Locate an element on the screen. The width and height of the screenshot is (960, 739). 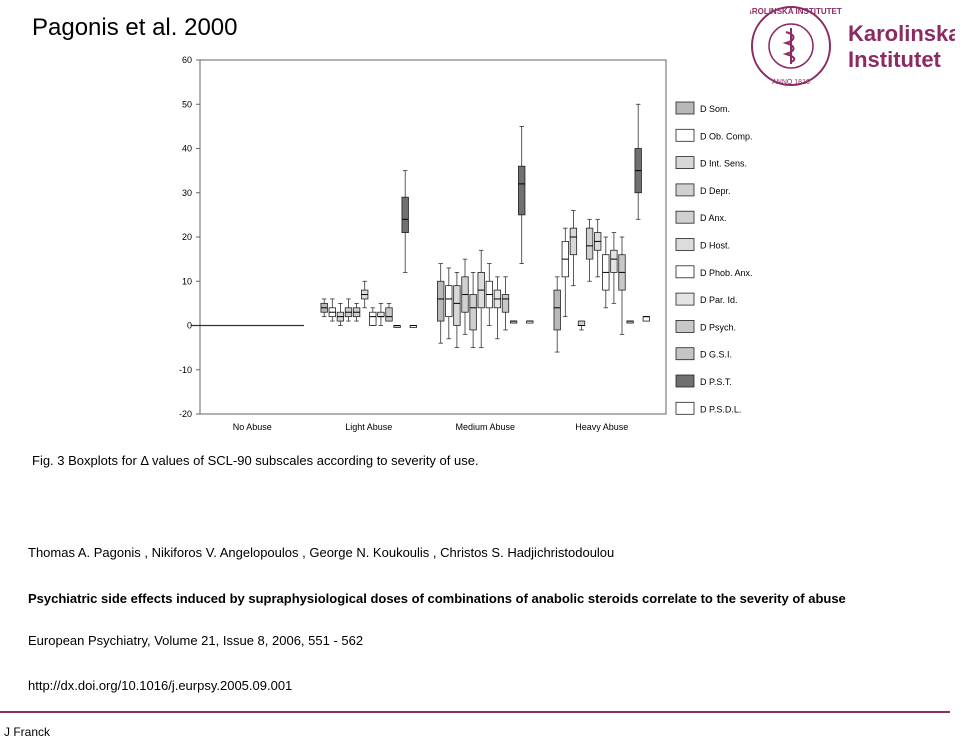
y-tick-label: 50 is located at coordinates (187, 104).